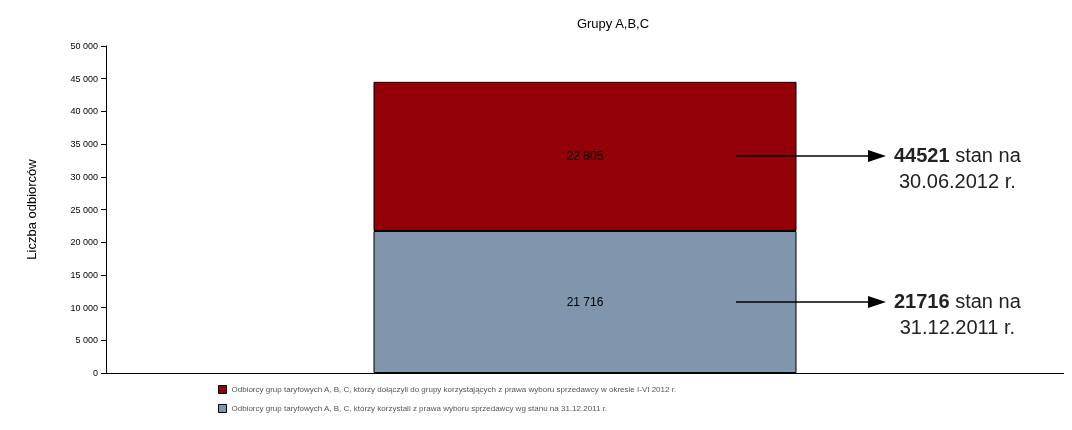 The width and height of the screenshot is (1072, 430). I want to click on annotation: 44521 stan na 30.06.2012 r., so click(957, 169).